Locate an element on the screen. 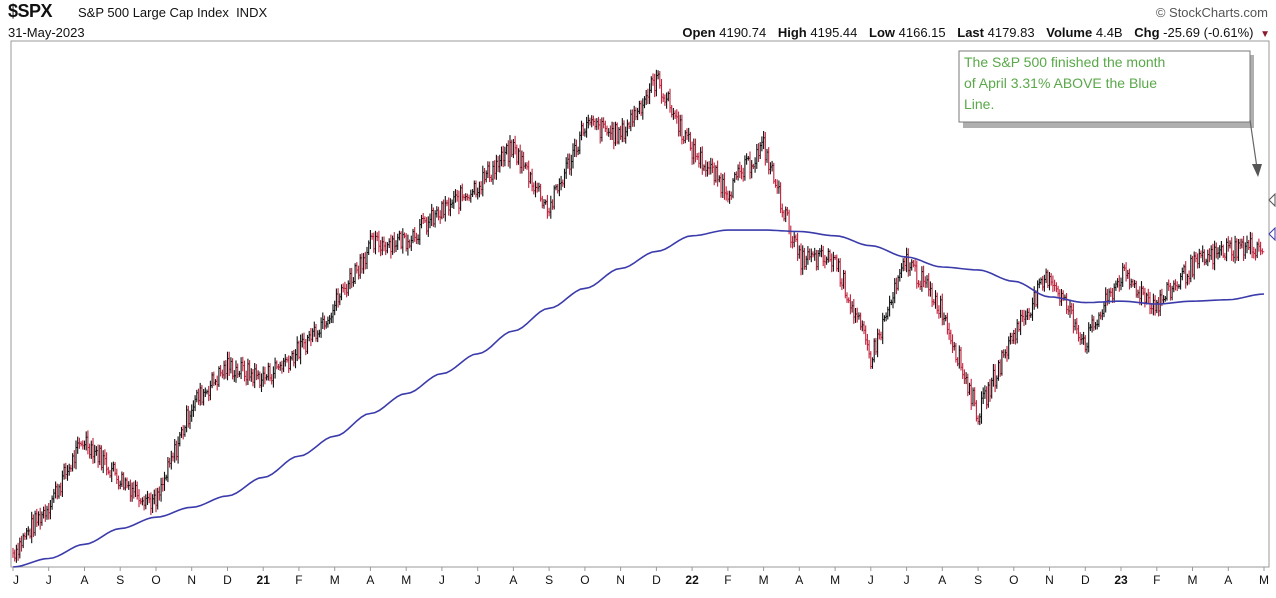  stat-chg-value: -25.69 (-0.61%) is located at coordinates (1208, 32).